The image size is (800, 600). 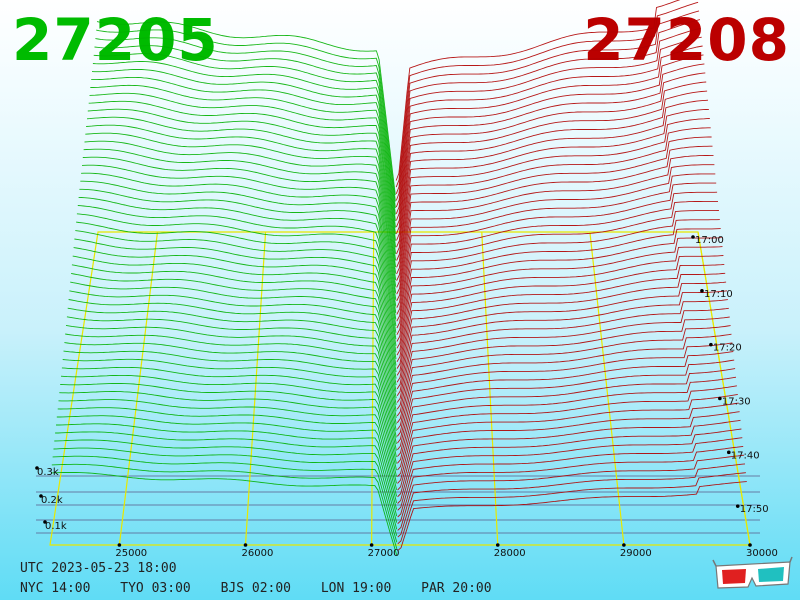 I want to click on x-tick-label: 30000, so click(x=762, y=553).